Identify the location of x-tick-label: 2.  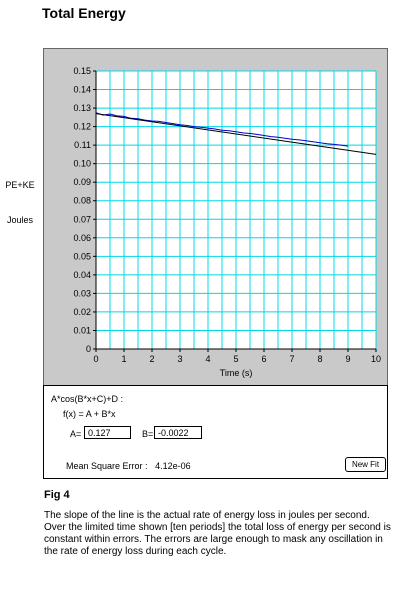
(151, 359).